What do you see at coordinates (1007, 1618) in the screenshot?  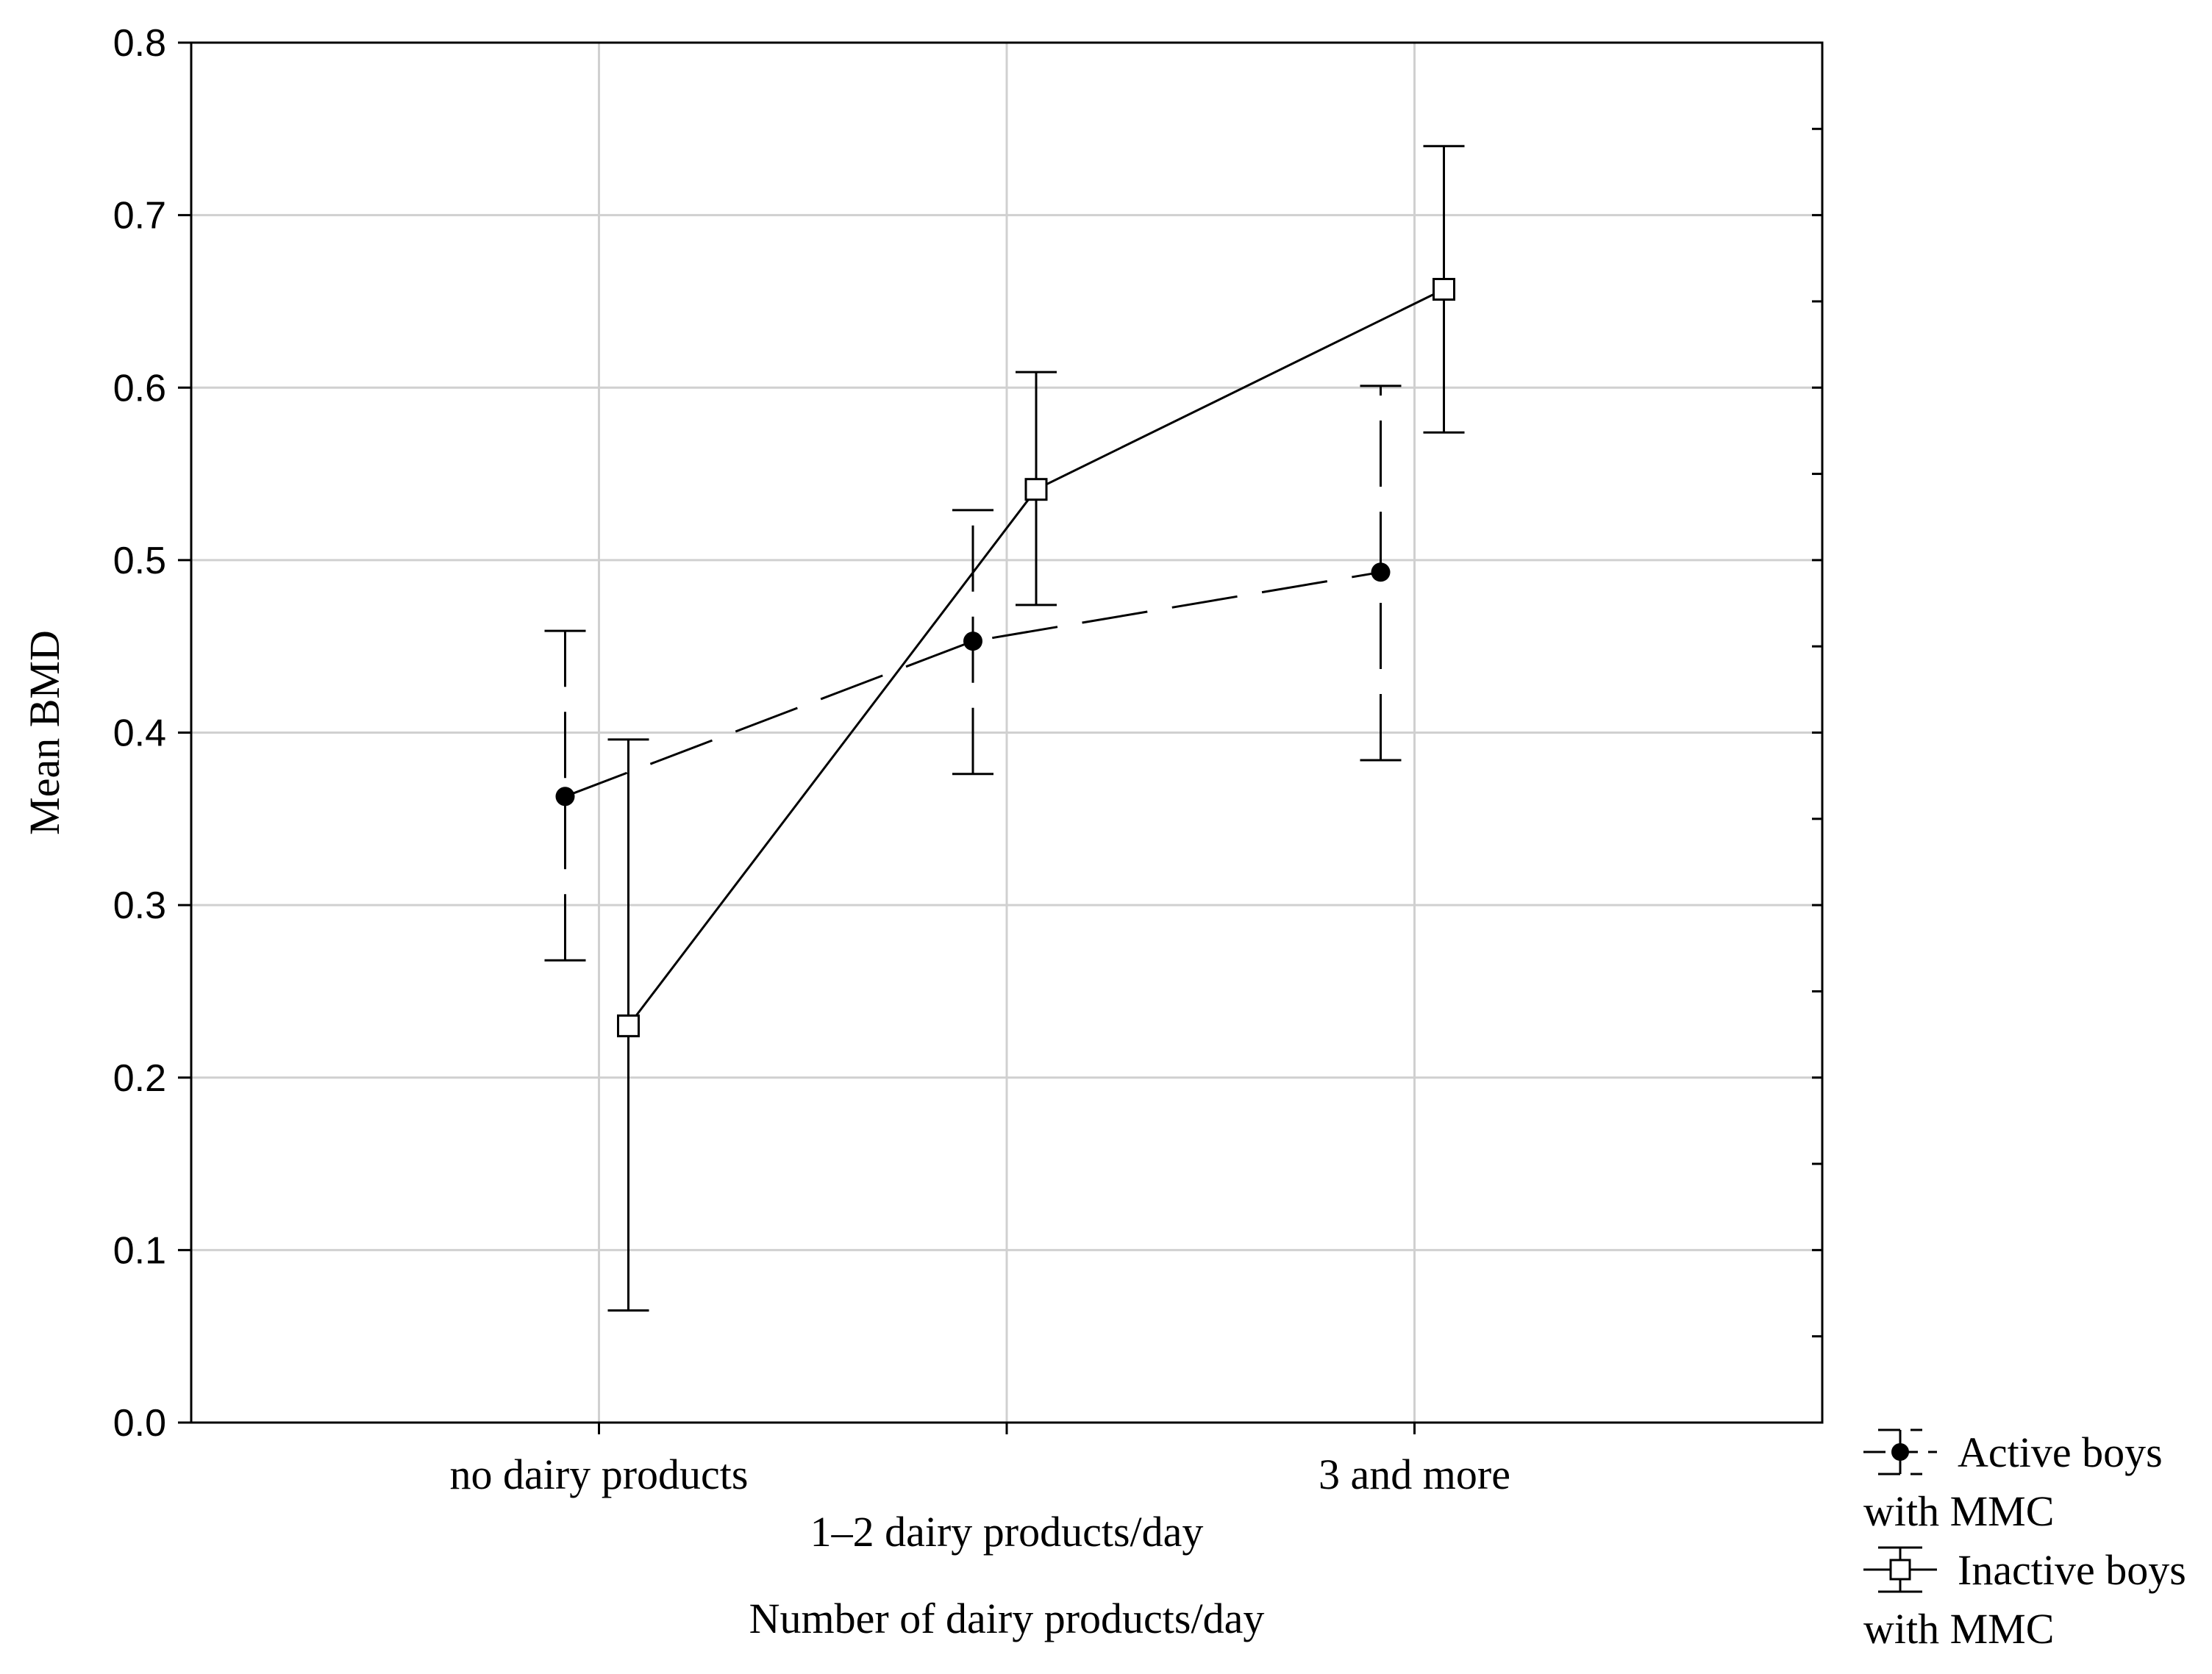 I see `x-axis-title: Number of dairy products/day` at bounding box center [1007, 1618].